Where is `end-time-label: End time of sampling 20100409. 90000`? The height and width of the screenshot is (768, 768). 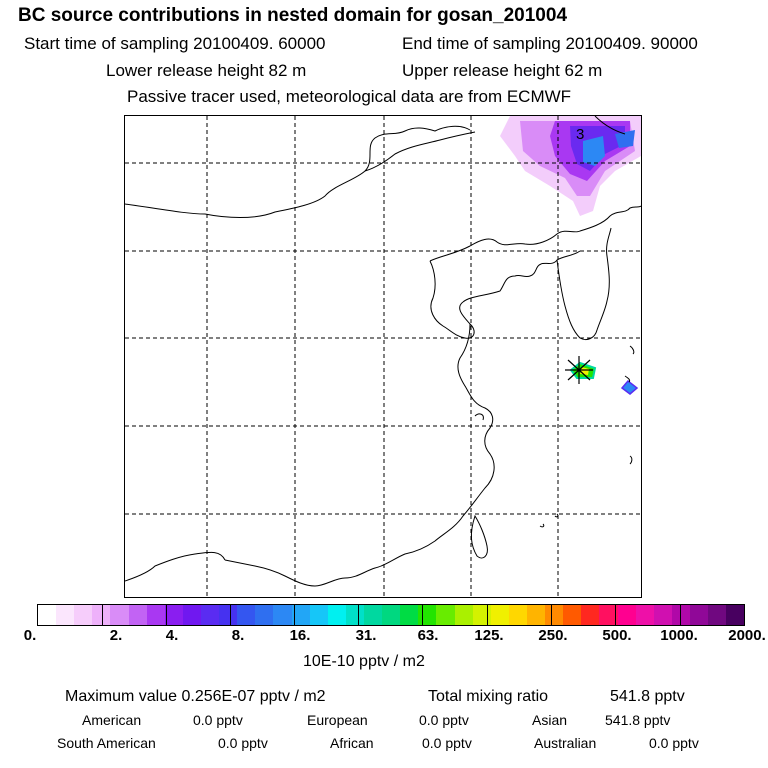
end-time-label: End time of sampling 20100409. 90000 is located at coordinates (550, 43).